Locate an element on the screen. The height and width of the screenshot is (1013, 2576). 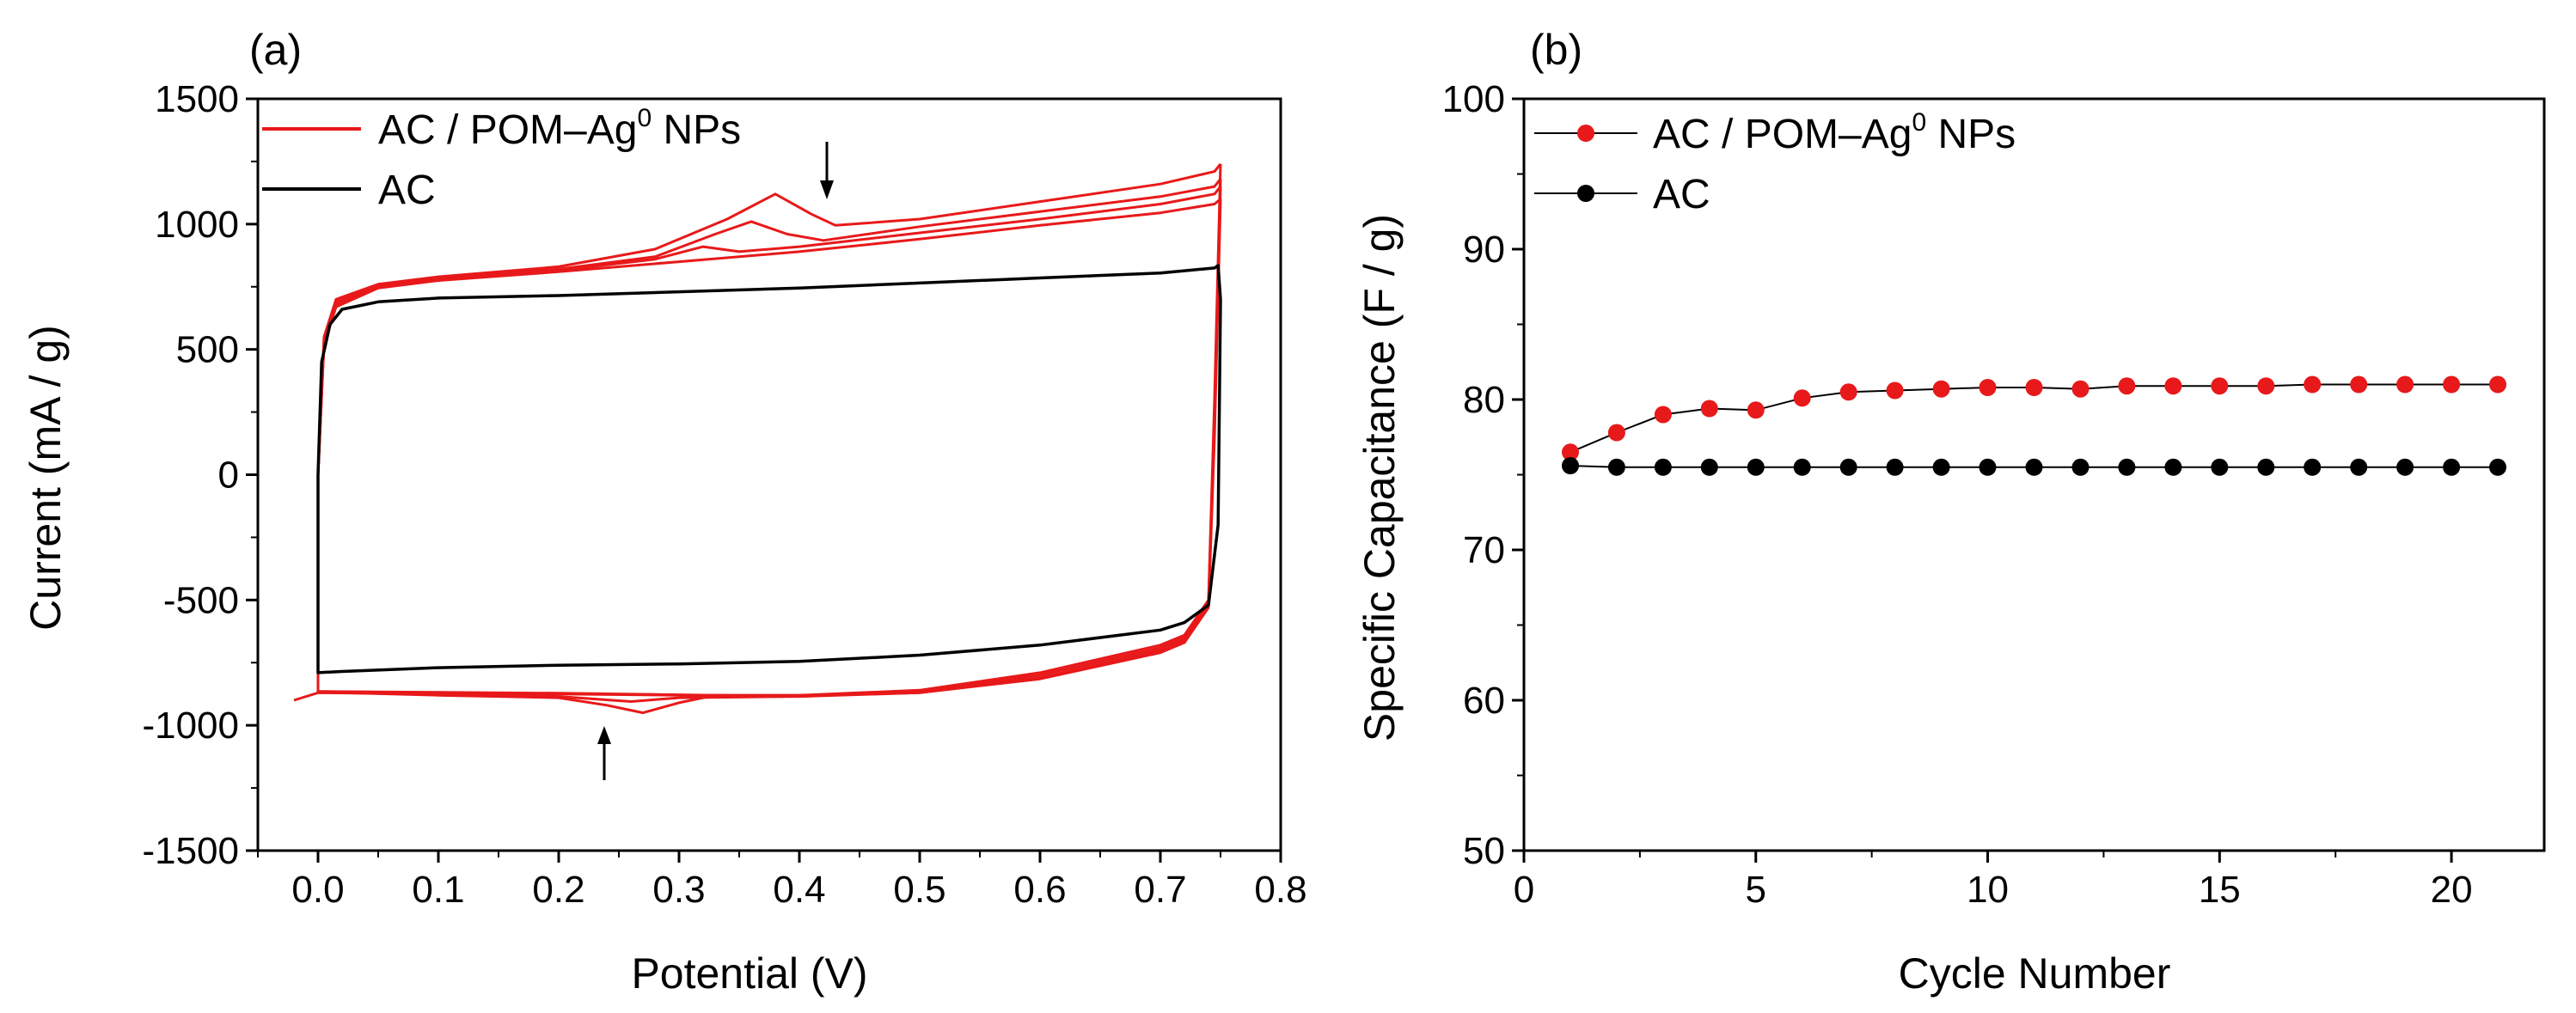
panel-b-x-tick-label: 0 is located at coordinates (1524, 890).